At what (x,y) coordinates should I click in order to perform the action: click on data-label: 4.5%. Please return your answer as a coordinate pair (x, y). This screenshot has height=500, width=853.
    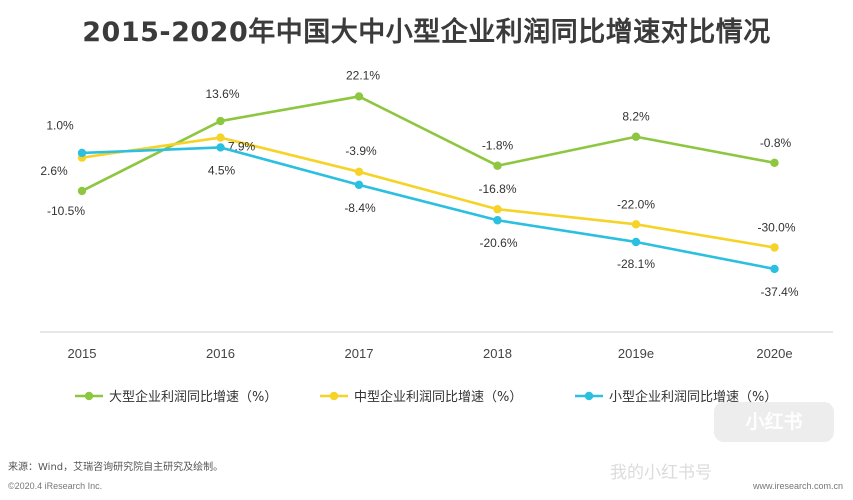
    Looking at the image, I should click on (222, 170).